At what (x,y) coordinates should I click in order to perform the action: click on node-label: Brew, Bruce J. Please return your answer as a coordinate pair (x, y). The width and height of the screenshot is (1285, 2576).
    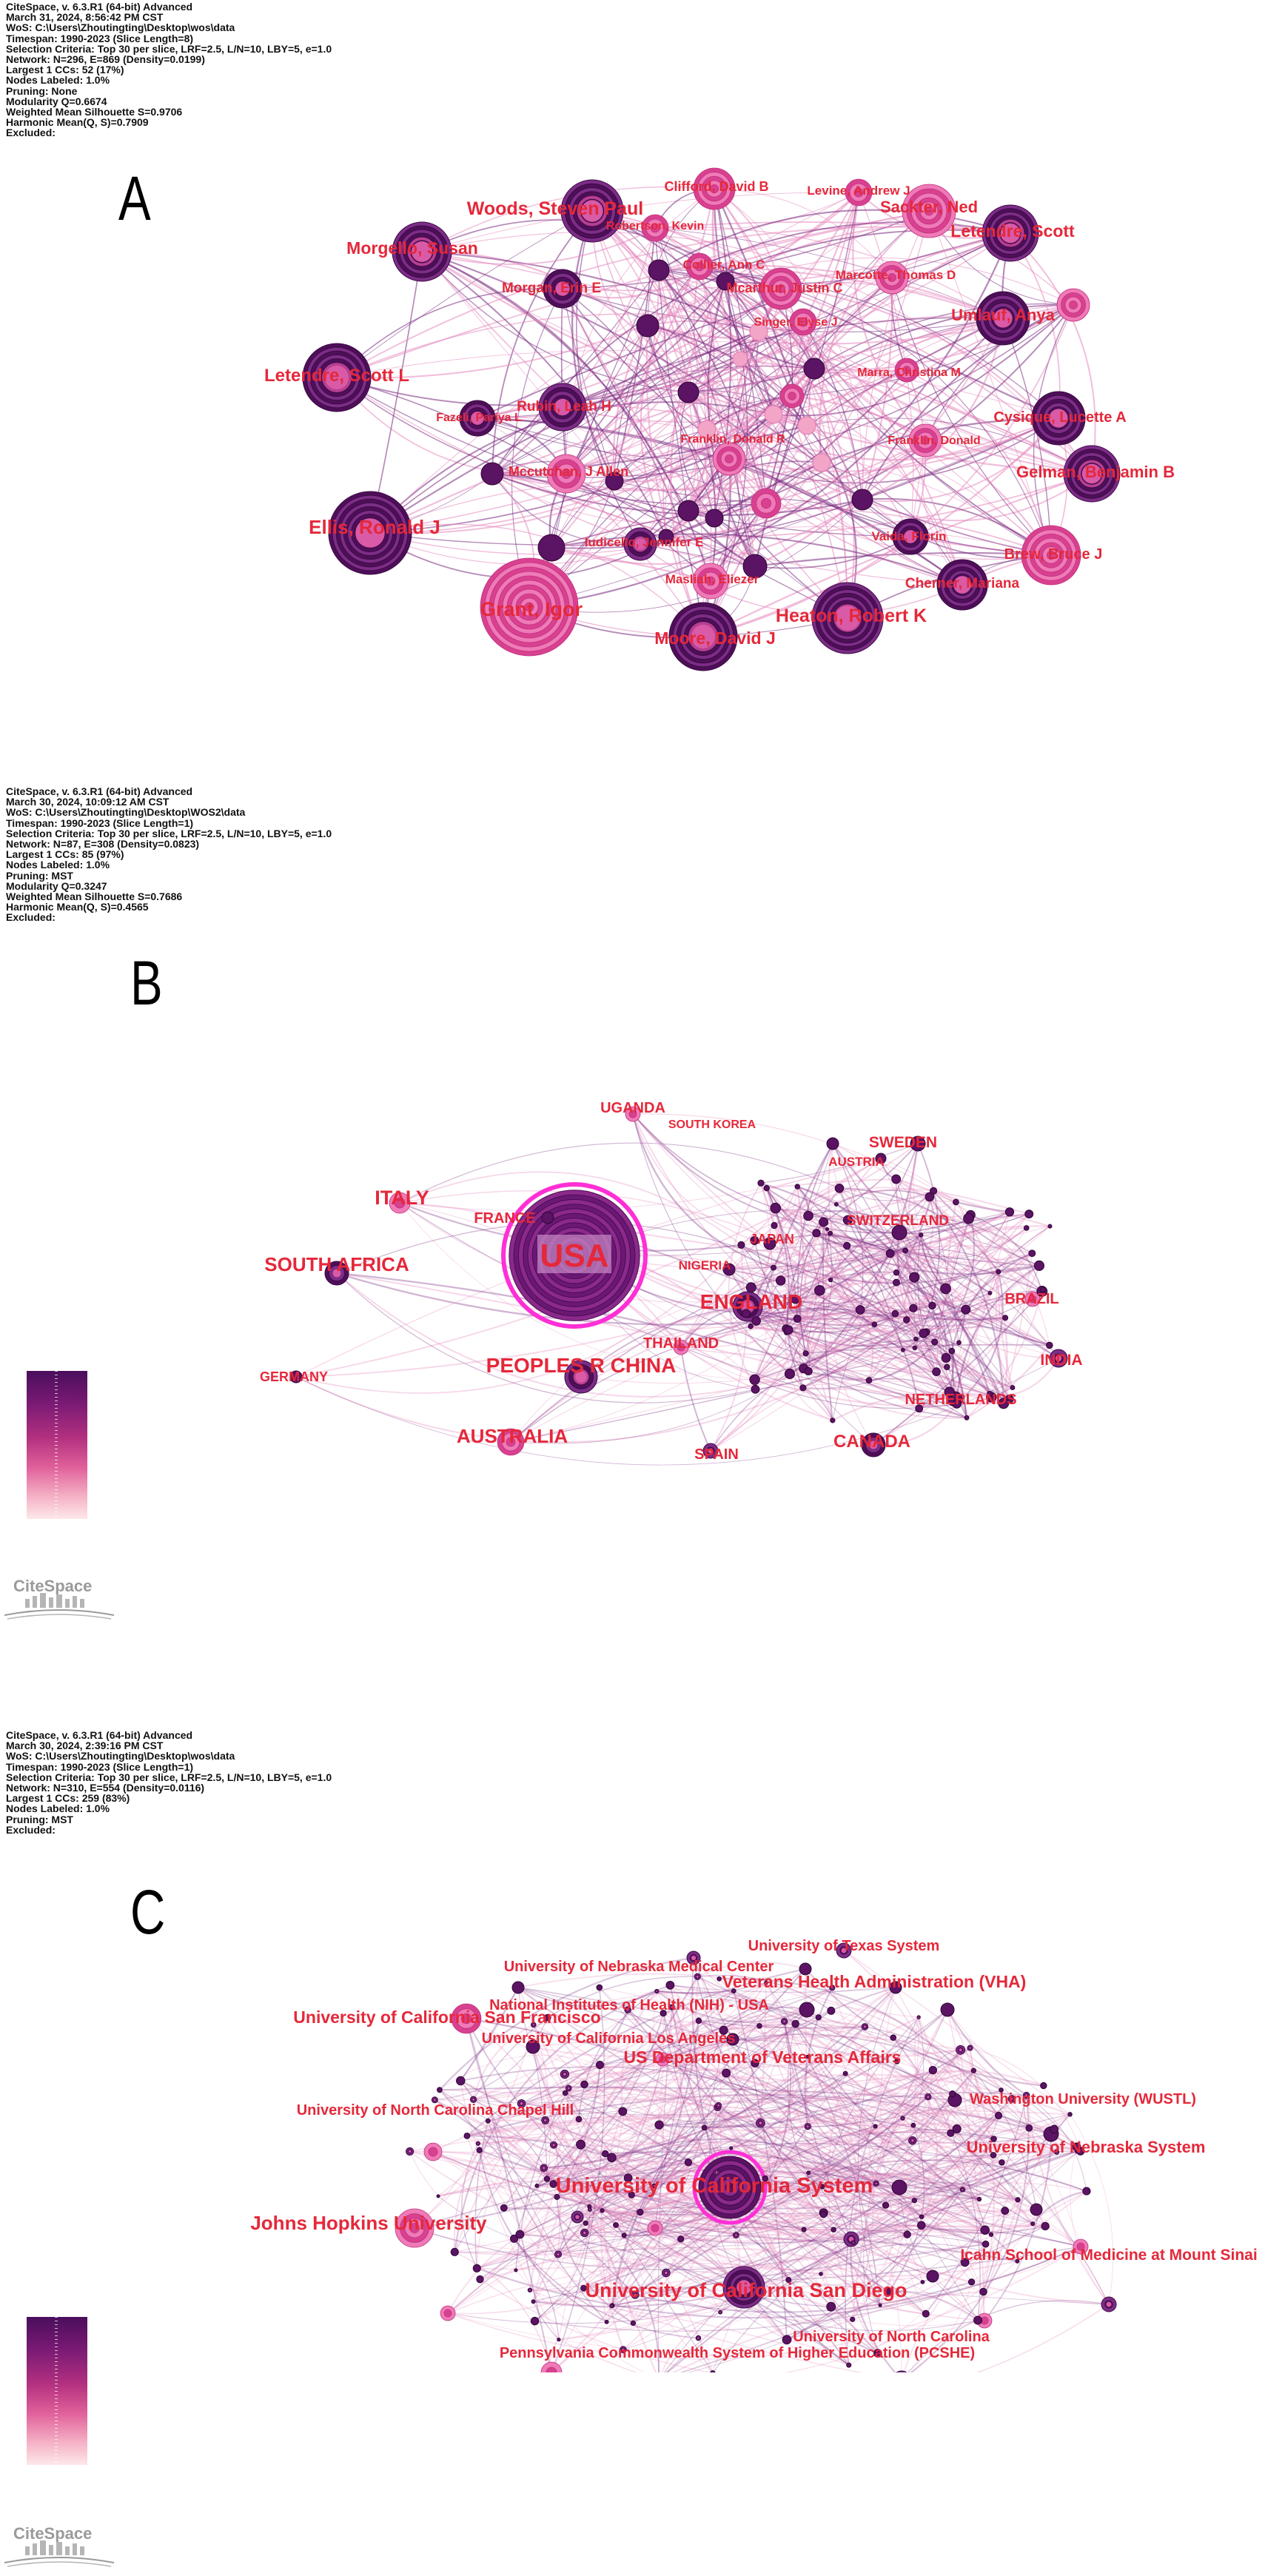
    Looking at the image, I should click on (1053, 554).